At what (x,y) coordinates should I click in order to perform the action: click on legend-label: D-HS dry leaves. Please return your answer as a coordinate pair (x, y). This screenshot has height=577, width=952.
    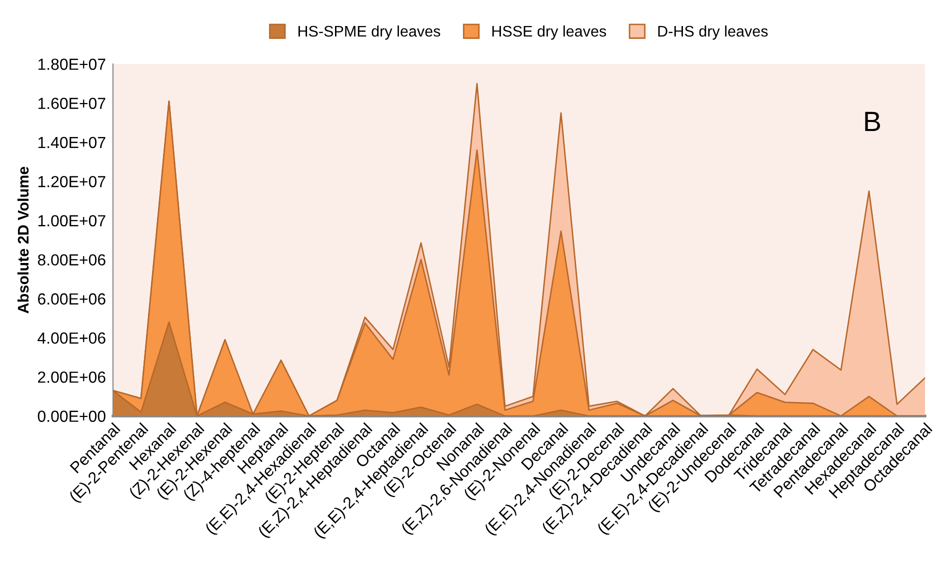
    Looking at the image, I should click on (713, 32).